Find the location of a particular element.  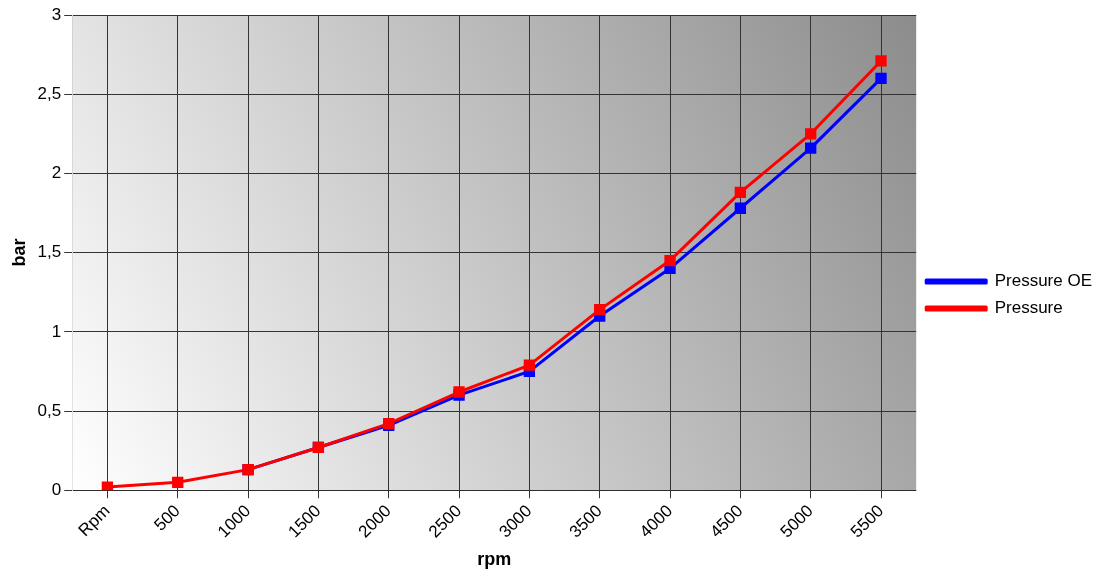

y-axis-title: bar is located at coordinates (18, 252).